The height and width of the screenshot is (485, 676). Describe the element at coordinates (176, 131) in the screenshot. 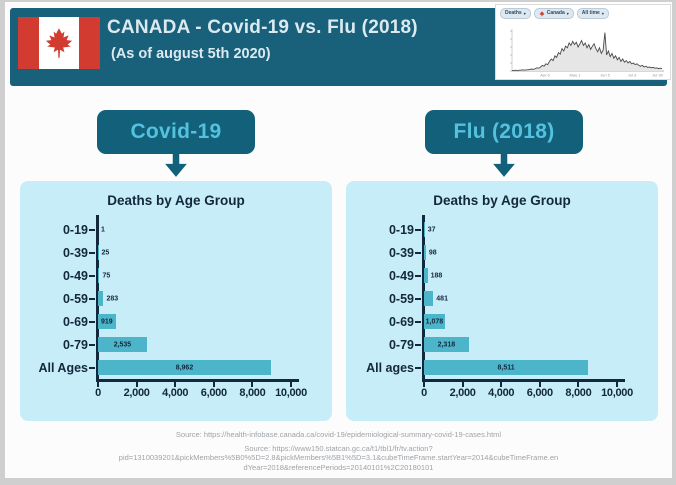

I see `covid-badge-label: Covid-19` at that location.